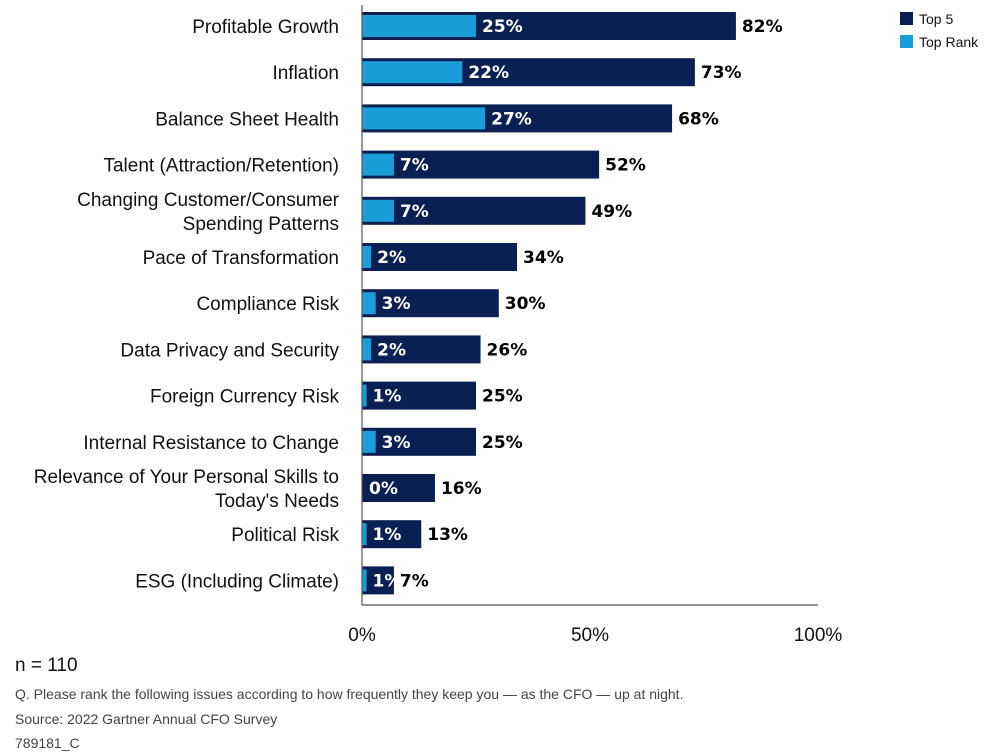 Image resolution: width=996 pixels, height=754 pixels. I want to click on top5-value-label: 13%, so click(447, 535).